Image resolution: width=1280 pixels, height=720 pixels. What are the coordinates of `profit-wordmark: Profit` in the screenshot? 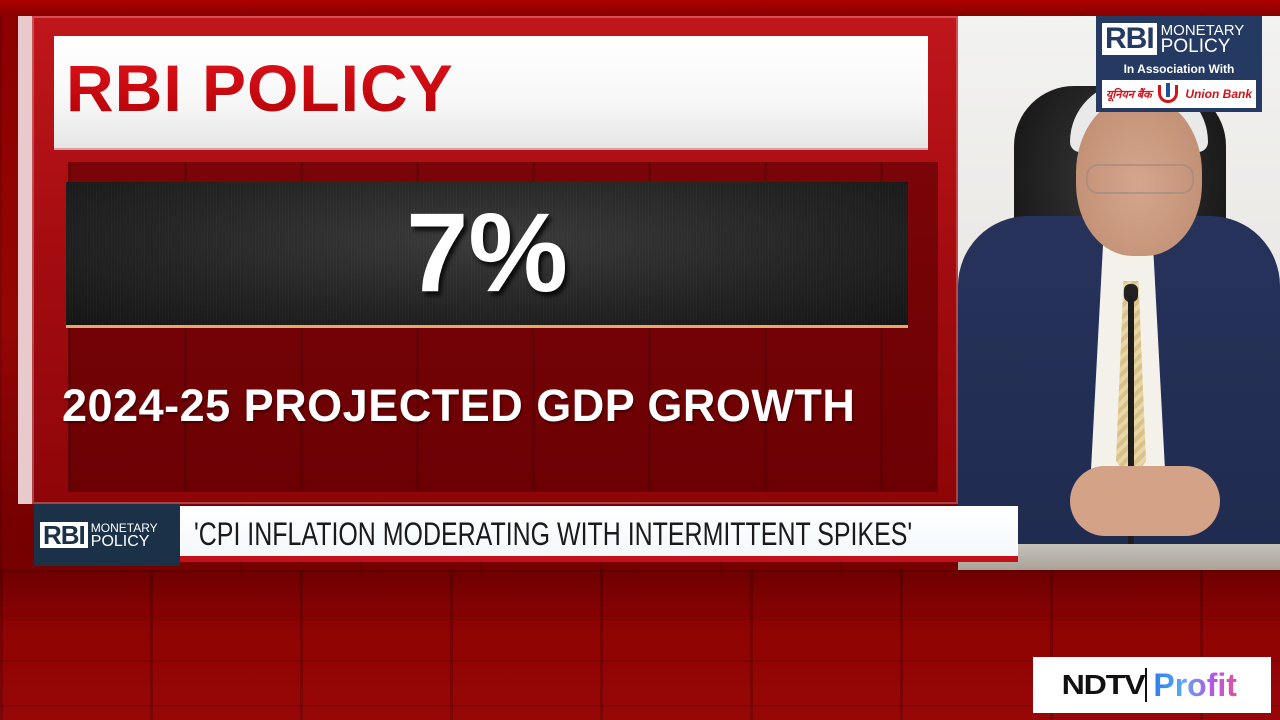 It's located at (1195, 684).